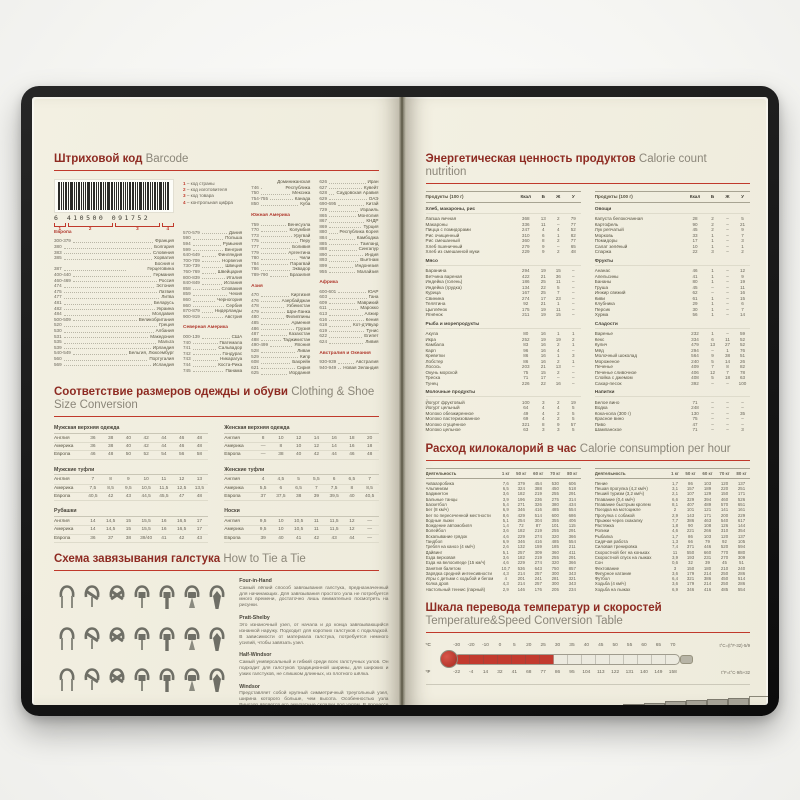  What do you see at coordinates (615, 372) in the screenshot?
I see `food-name: Печенье сливочное` at bounding box center [615, 372].